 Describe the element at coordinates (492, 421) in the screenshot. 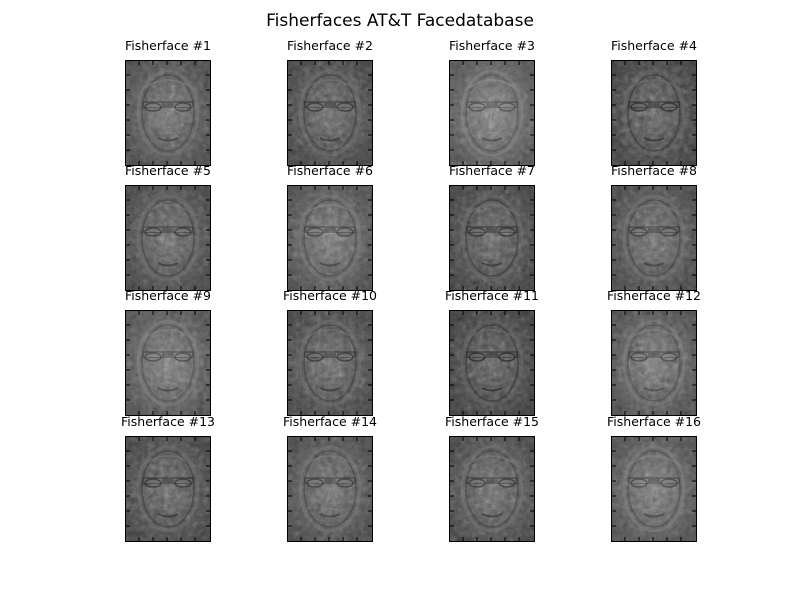

I see `panel-title: Fisherface #15` at that location.